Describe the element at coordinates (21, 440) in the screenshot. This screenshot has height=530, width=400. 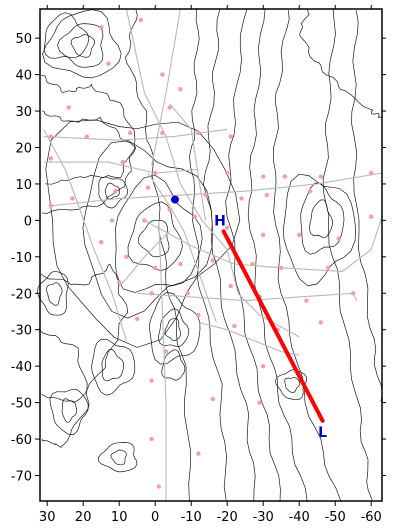
I see `y-tick-label: -60` at that location.